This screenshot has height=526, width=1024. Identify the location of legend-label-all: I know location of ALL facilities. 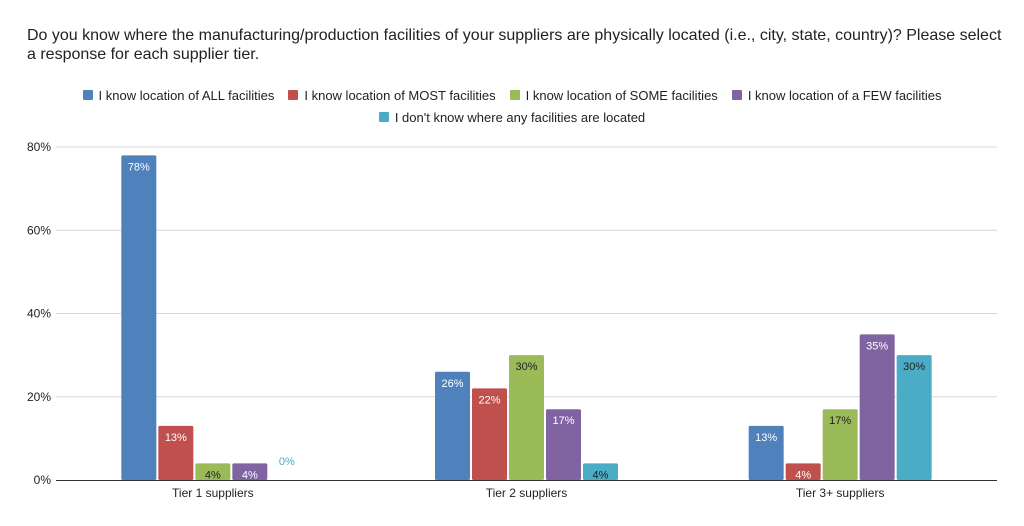
(186, 95).